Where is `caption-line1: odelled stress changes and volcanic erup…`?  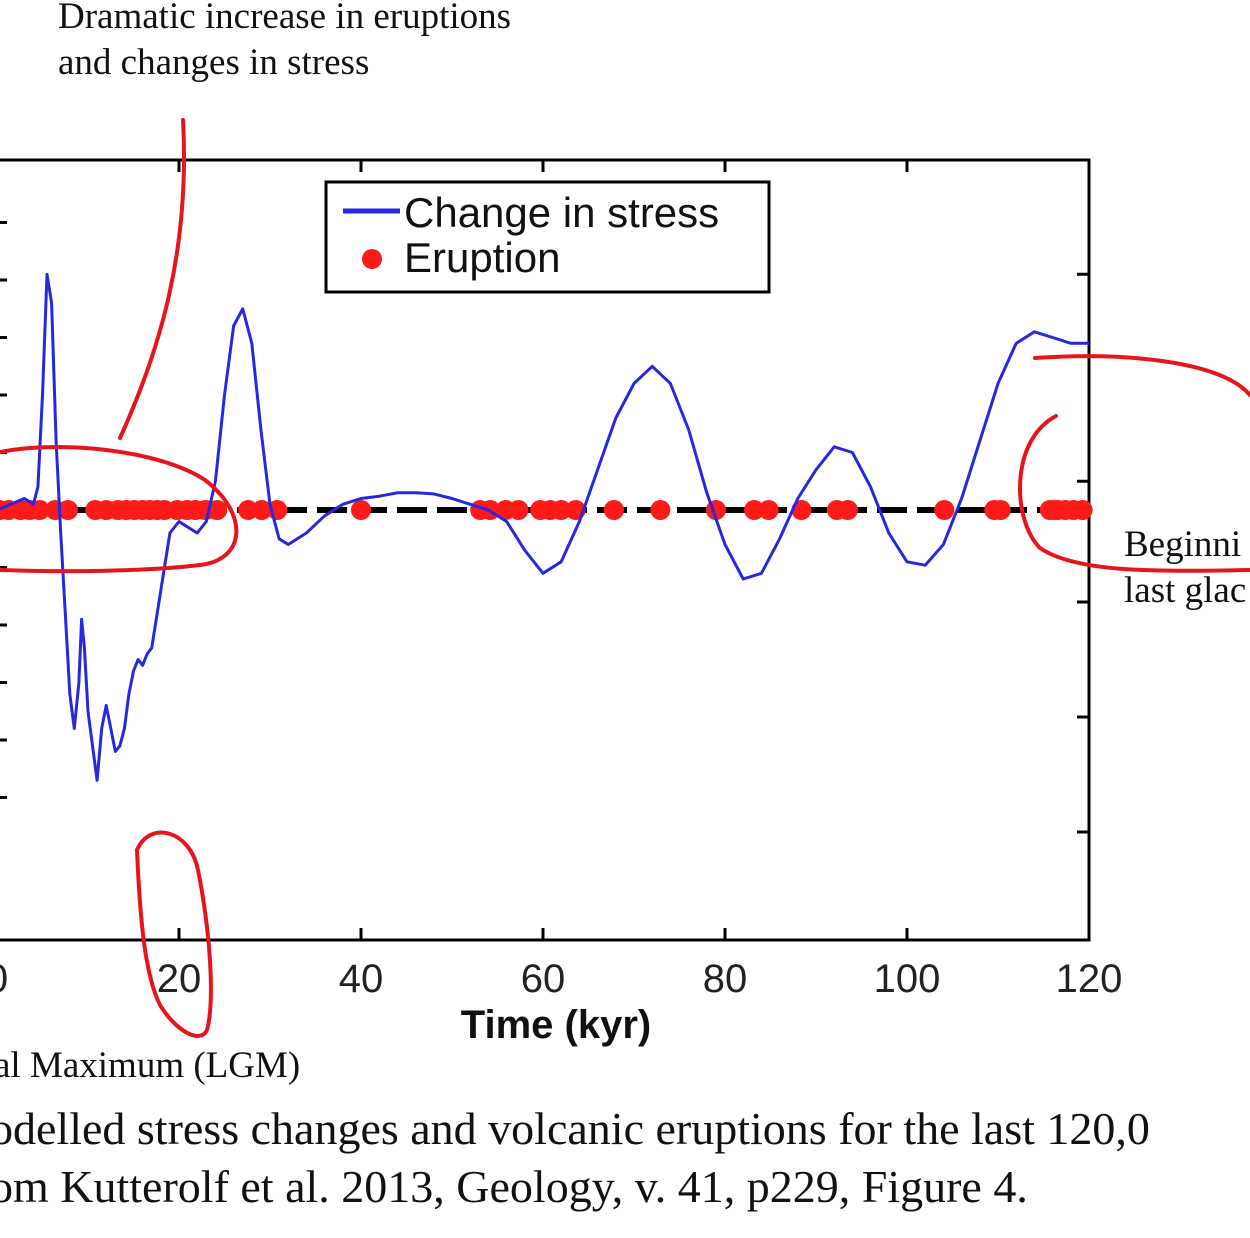 caption-line1: odelled stress changes and volcanic erup… is located at coordinates (575, 1128).